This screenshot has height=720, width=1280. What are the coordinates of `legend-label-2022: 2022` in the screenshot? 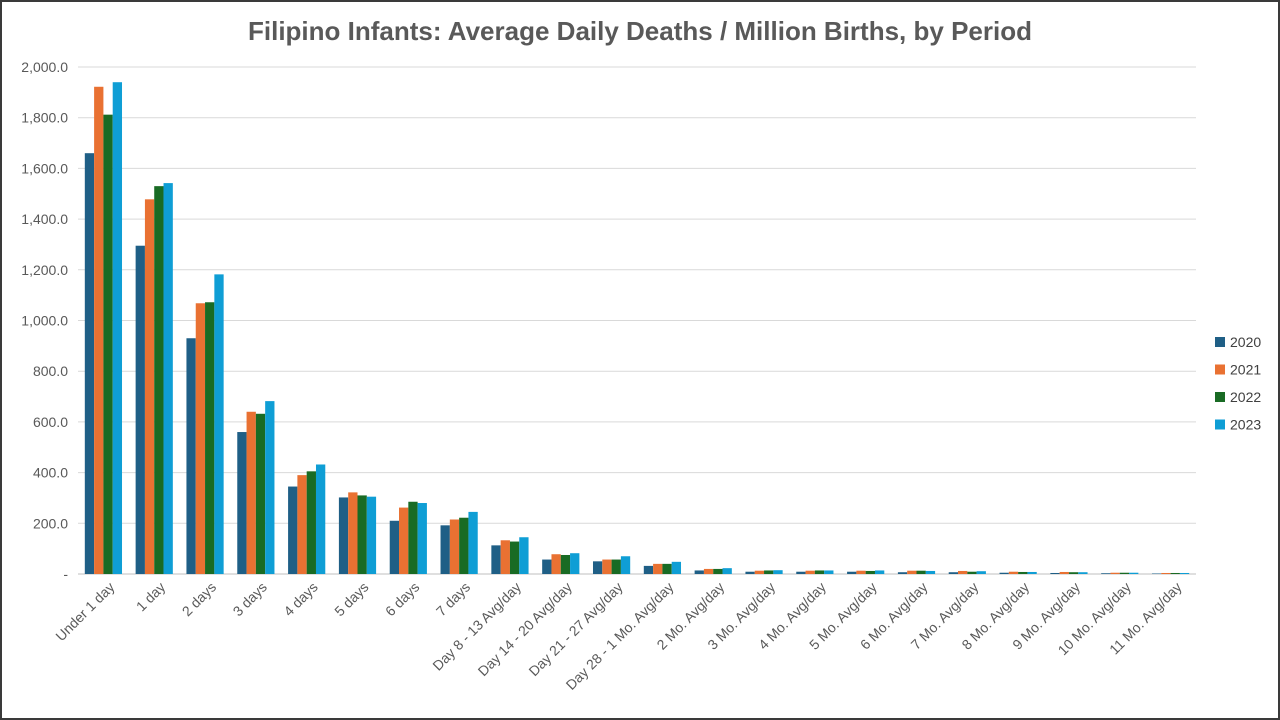 It's located at (1245, 397).